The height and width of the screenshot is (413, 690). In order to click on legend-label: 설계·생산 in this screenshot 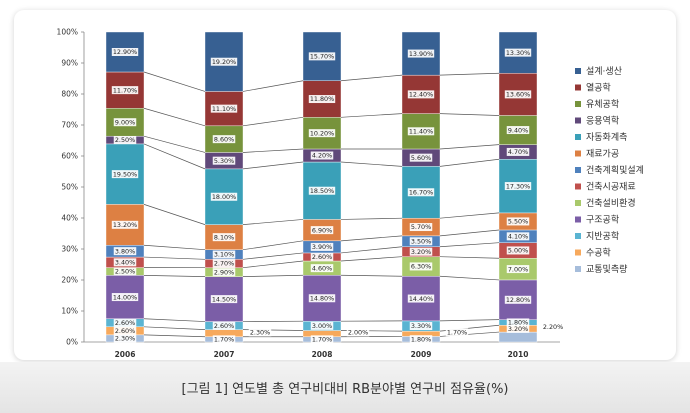, I will do `click(604, 71)`.